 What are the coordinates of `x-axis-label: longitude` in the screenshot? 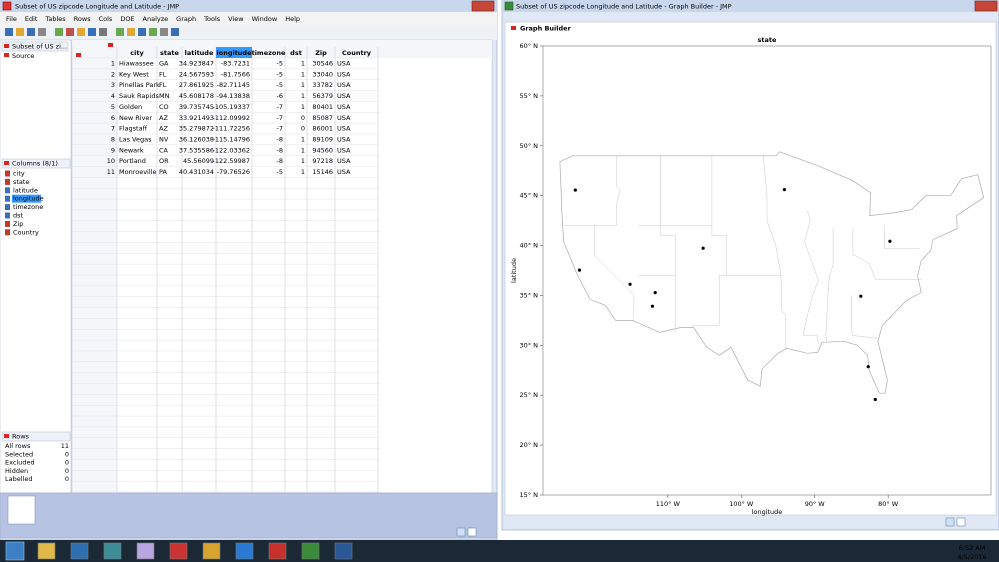 It's located at (767, 512).